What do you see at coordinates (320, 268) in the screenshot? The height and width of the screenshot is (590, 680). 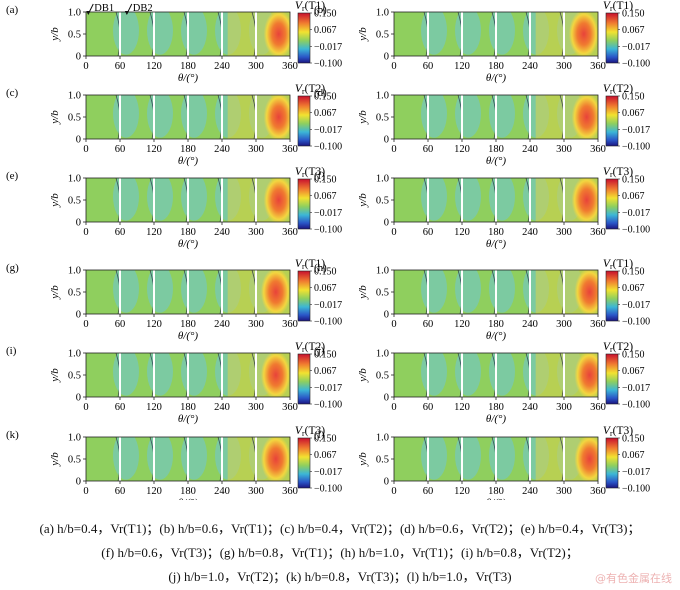 I see `panel-label: (h)` at bounding box center [320, 268].